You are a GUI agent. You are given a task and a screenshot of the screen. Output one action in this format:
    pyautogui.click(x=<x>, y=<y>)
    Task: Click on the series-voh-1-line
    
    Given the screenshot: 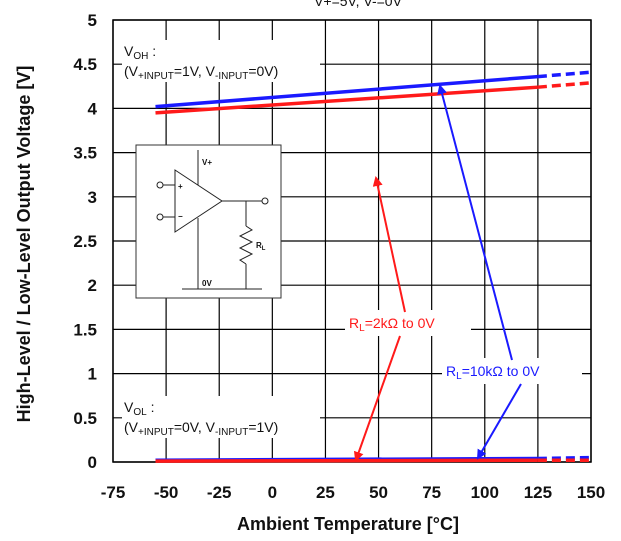 What is the action you would take?
    pyautogui.click(x=347, y=100)
    